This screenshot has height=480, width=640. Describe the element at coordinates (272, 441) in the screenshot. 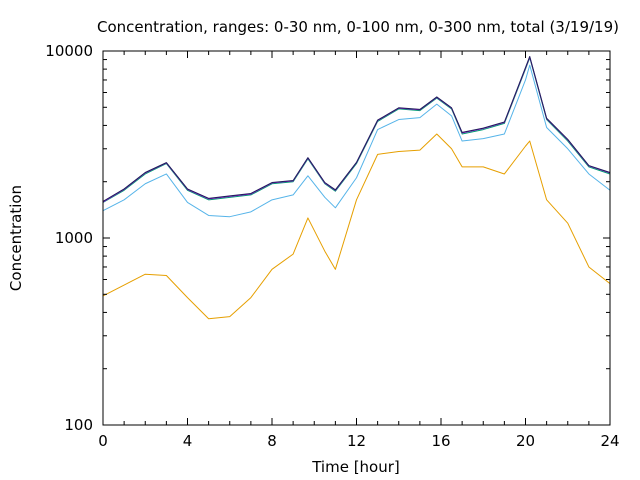

I see `x-tick-label: 8` at that location.